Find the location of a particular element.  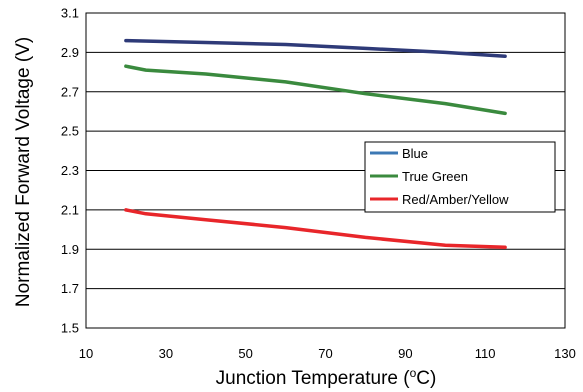

x-tick-label: 90 is located at coordinates (405, 353).